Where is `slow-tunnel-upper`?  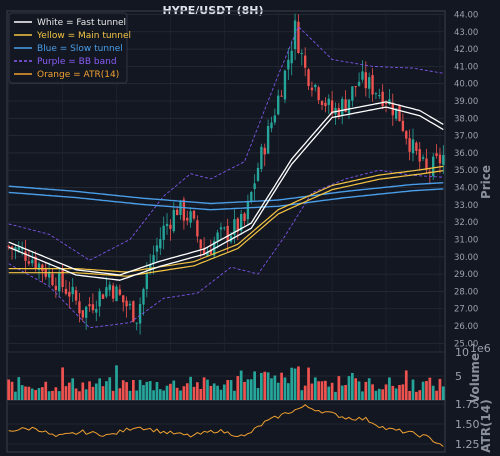
slow-tunnel-upper is located at coordinates (226, 193).